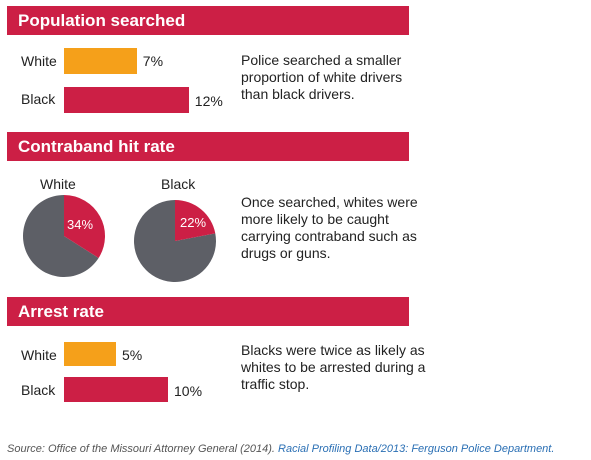  I want to click on pie-white-rest-slice, so click(60, 236).